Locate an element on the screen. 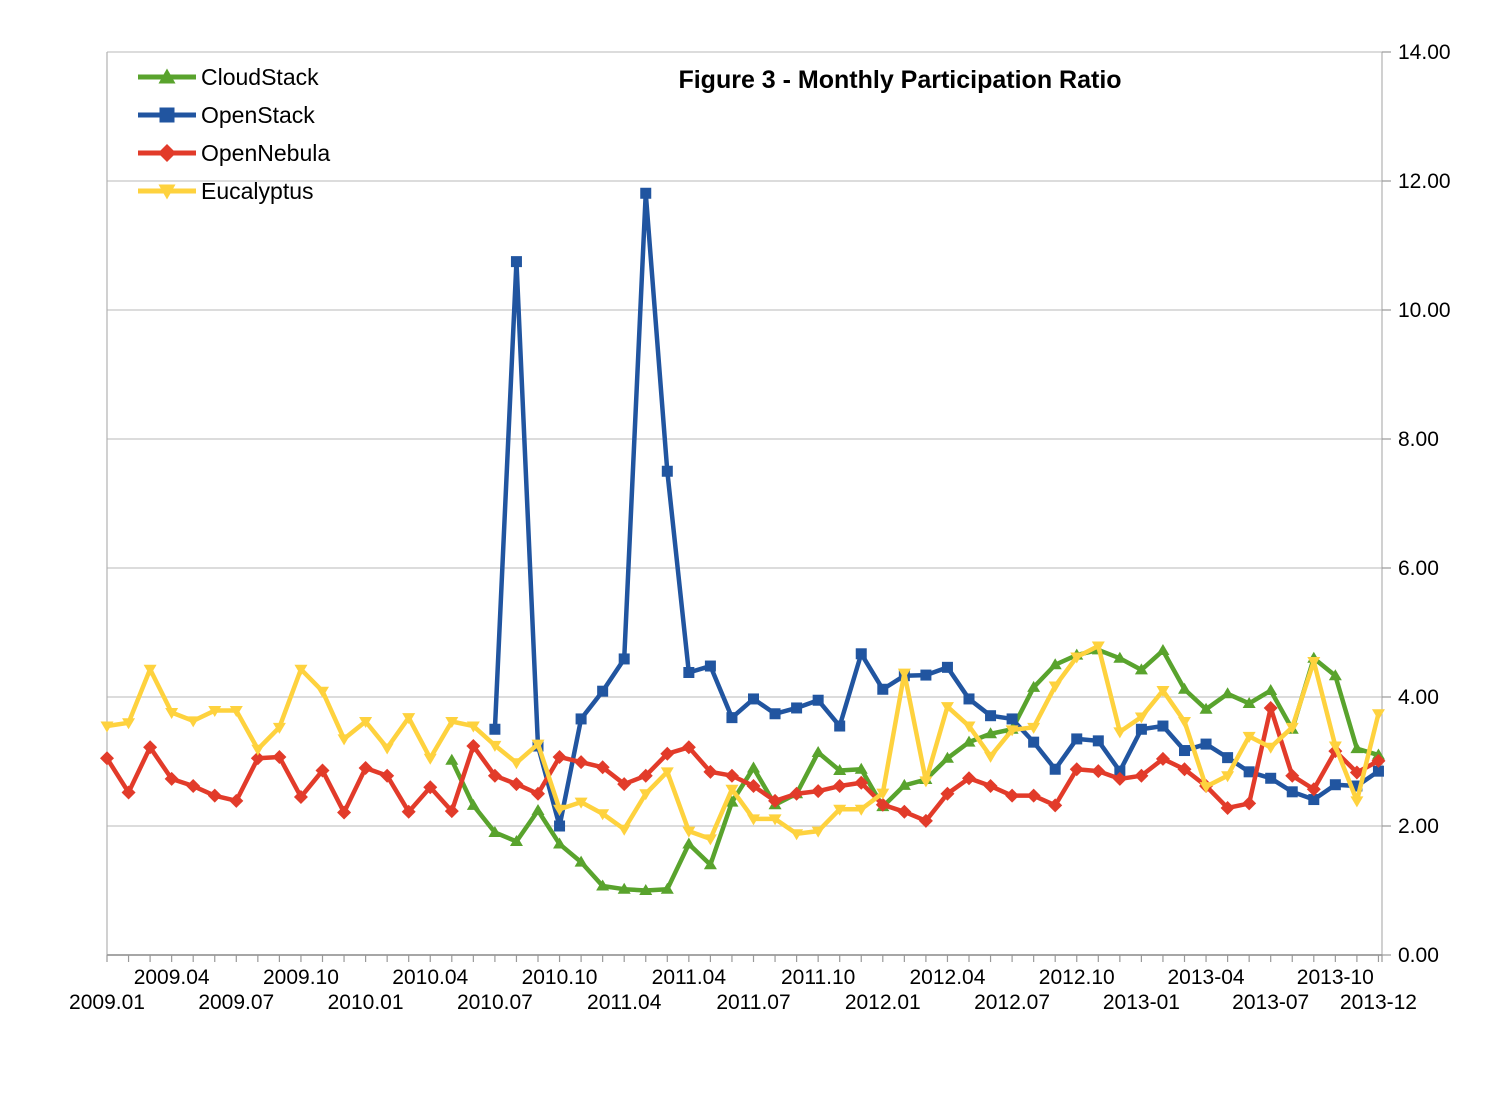 The width and height of the screenshot is (1488, 1116). x-axis-label: 2010.07 is located at coordinates (495, 1002).